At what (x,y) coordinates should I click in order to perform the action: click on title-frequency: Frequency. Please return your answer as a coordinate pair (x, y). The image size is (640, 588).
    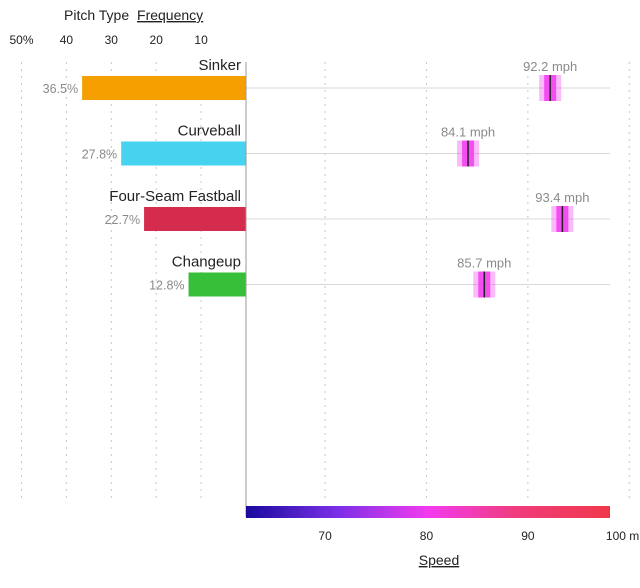
    Looking at the image, I should click on (170, 15).